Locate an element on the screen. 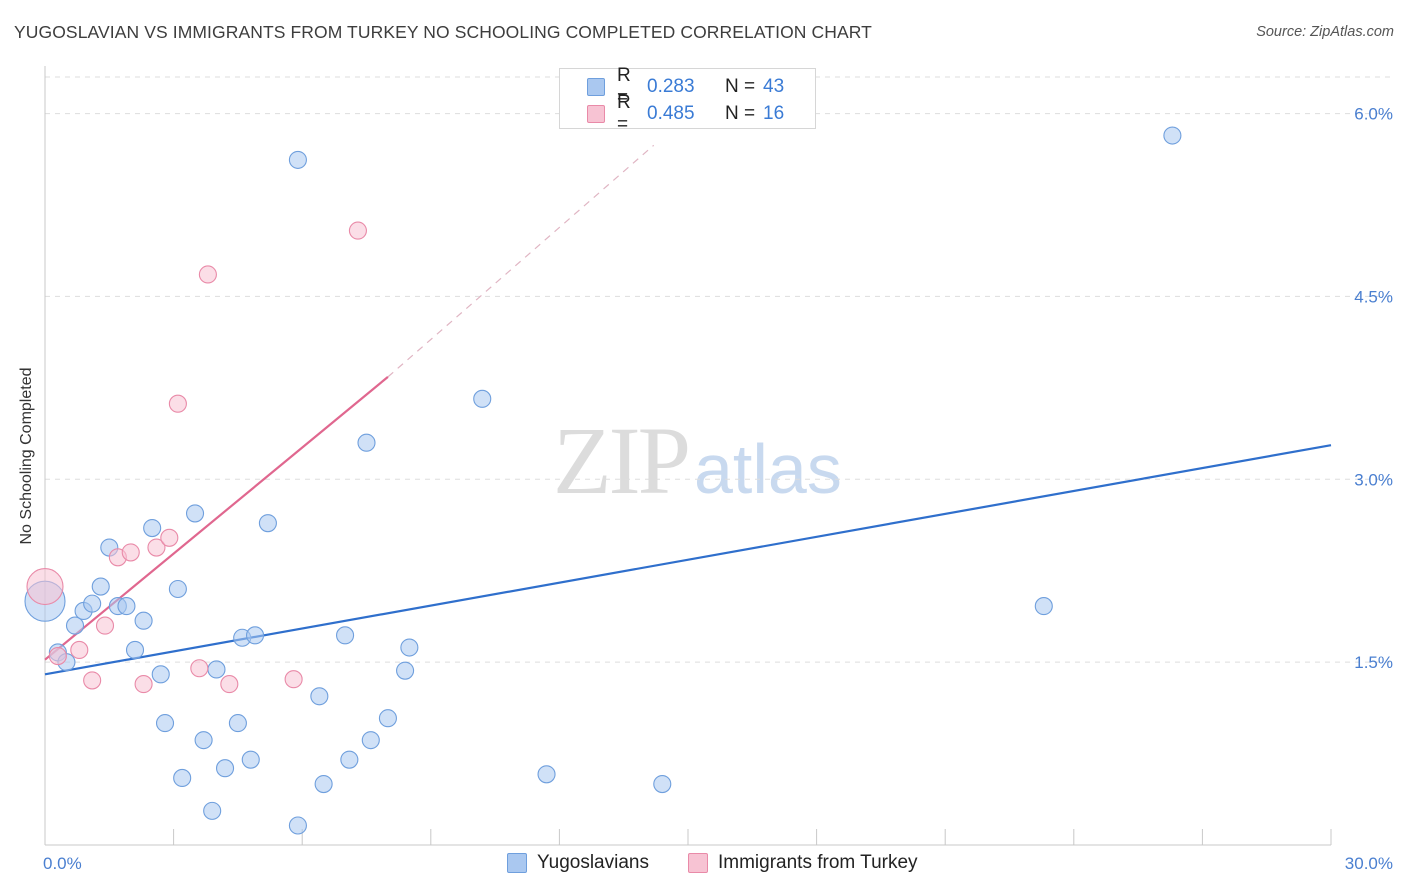  legend-row-yugoslavians: R = 0.283 N = 43 is located at coordinates (686, 86).